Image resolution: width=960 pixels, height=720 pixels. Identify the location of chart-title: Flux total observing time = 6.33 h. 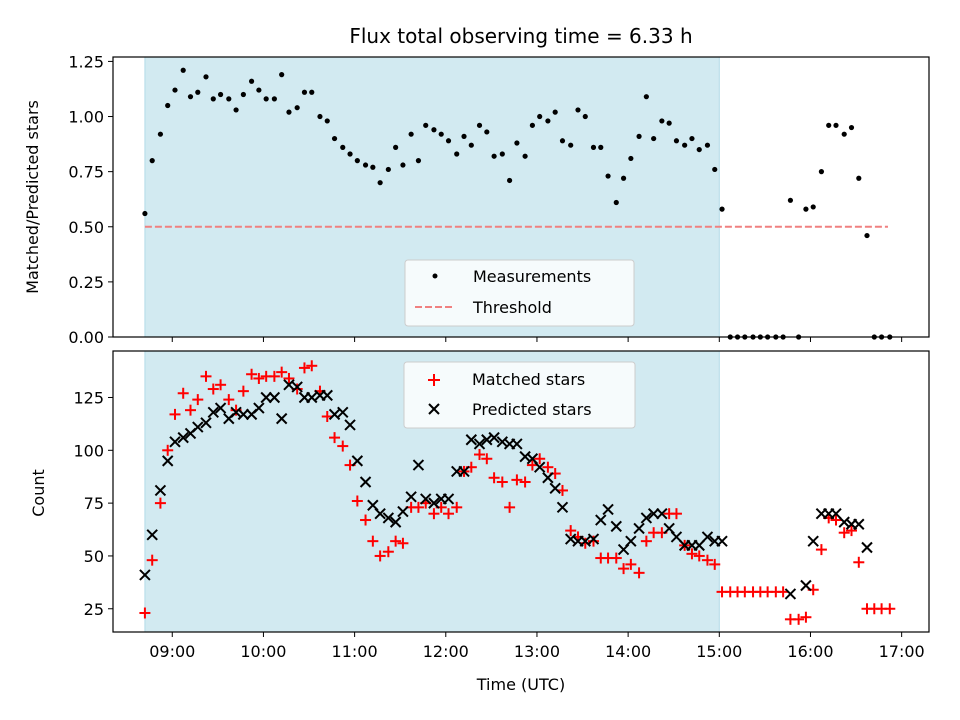
(520, 36).